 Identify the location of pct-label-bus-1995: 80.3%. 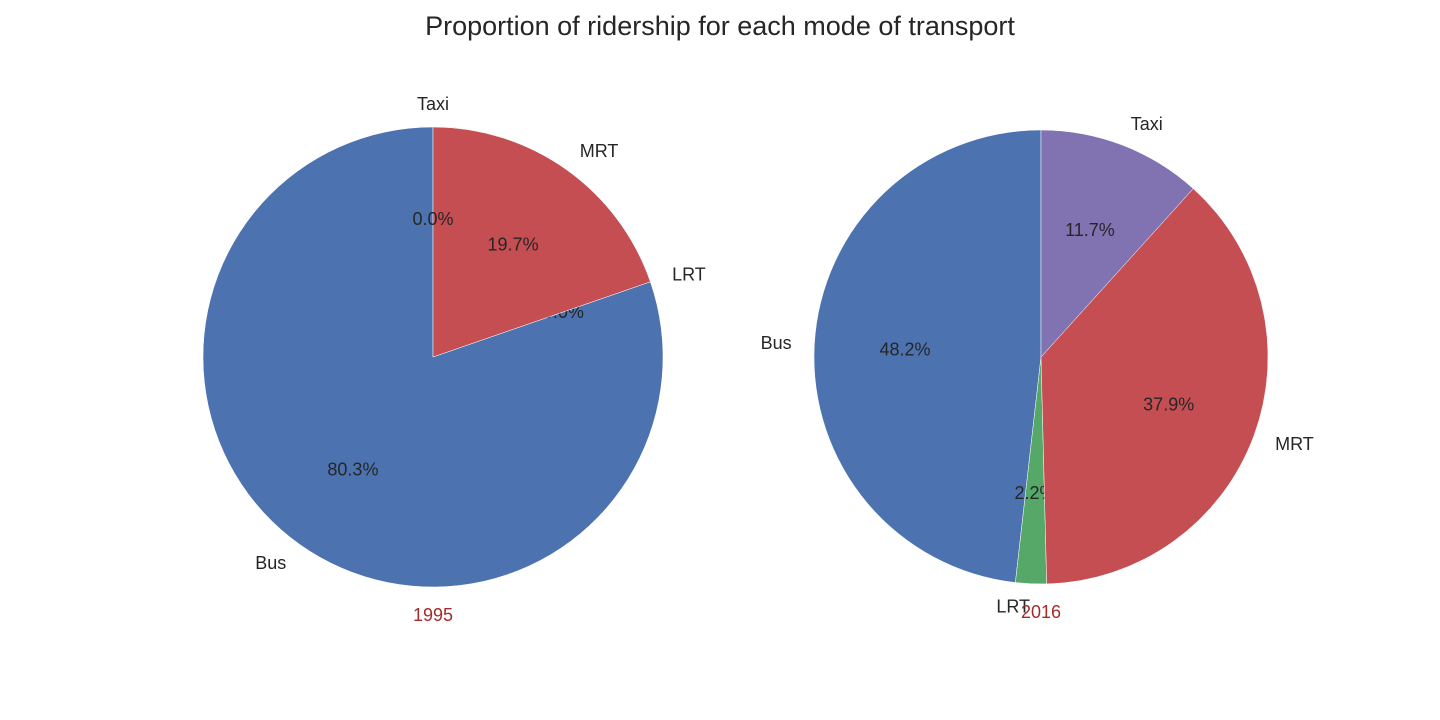
(352, 469).